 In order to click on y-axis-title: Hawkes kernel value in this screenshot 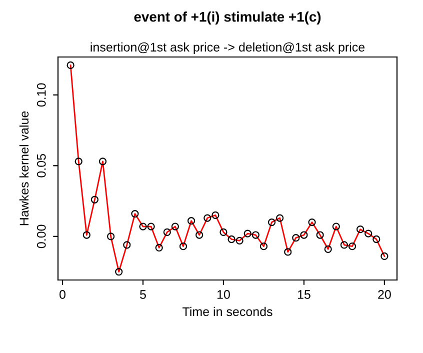, I will do `click(24, 168)`.